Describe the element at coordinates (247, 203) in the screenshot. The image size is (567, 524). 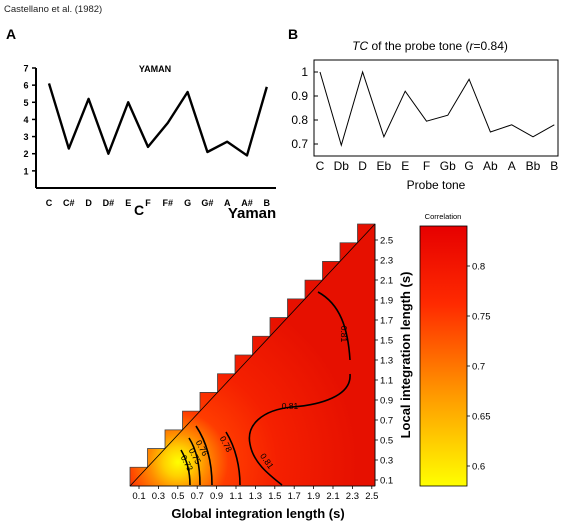
I see `panel-a-x-tick-label: A#` at that location.